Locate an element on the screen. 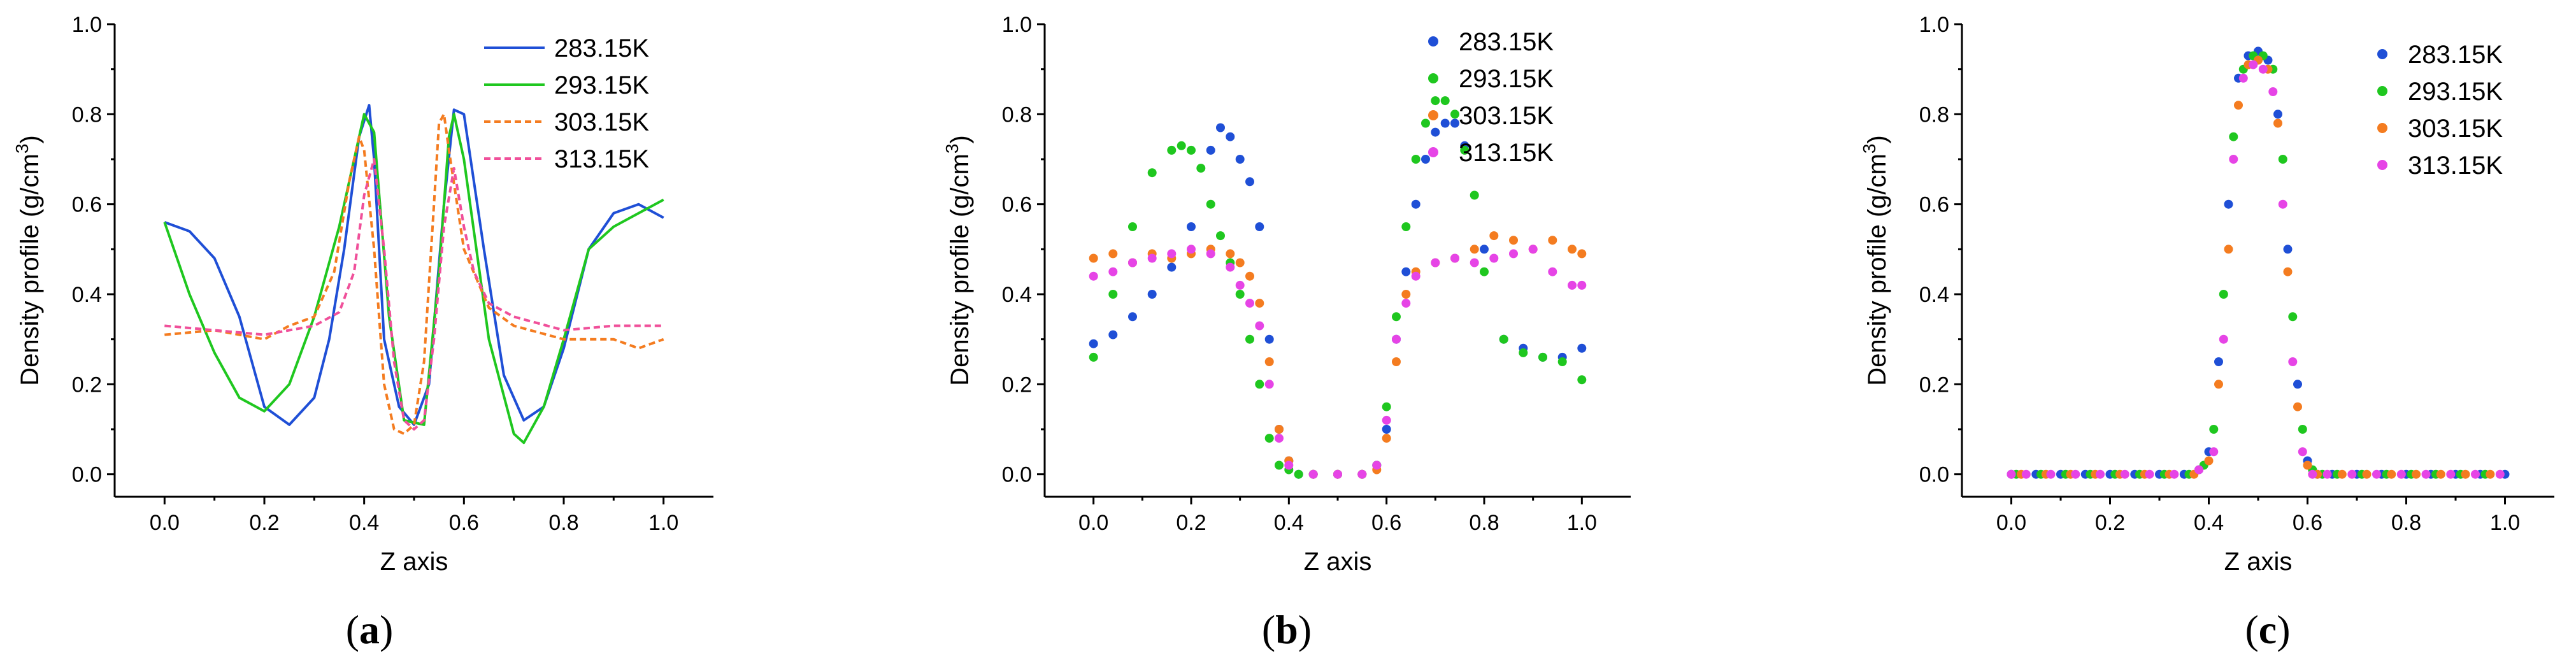  legend-marker is located at coordinates (2382, 128).